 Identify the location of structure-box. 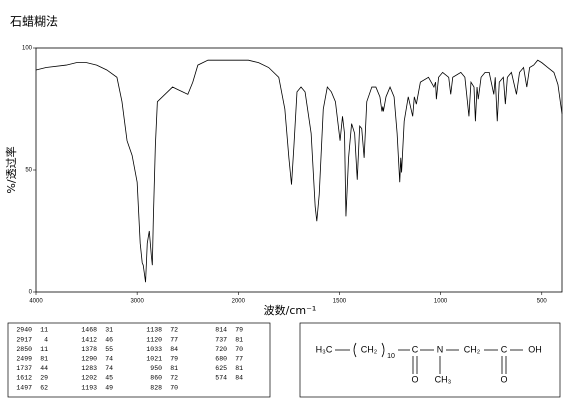
(430, 360).